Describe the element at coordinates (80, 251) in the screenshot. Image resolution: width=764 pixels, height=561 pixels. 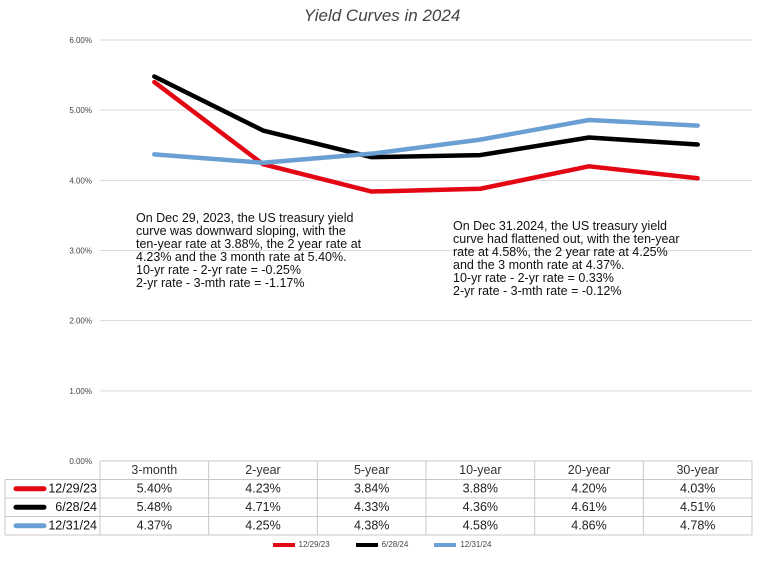
I see `y-tick-label: 3.00%` at that location.